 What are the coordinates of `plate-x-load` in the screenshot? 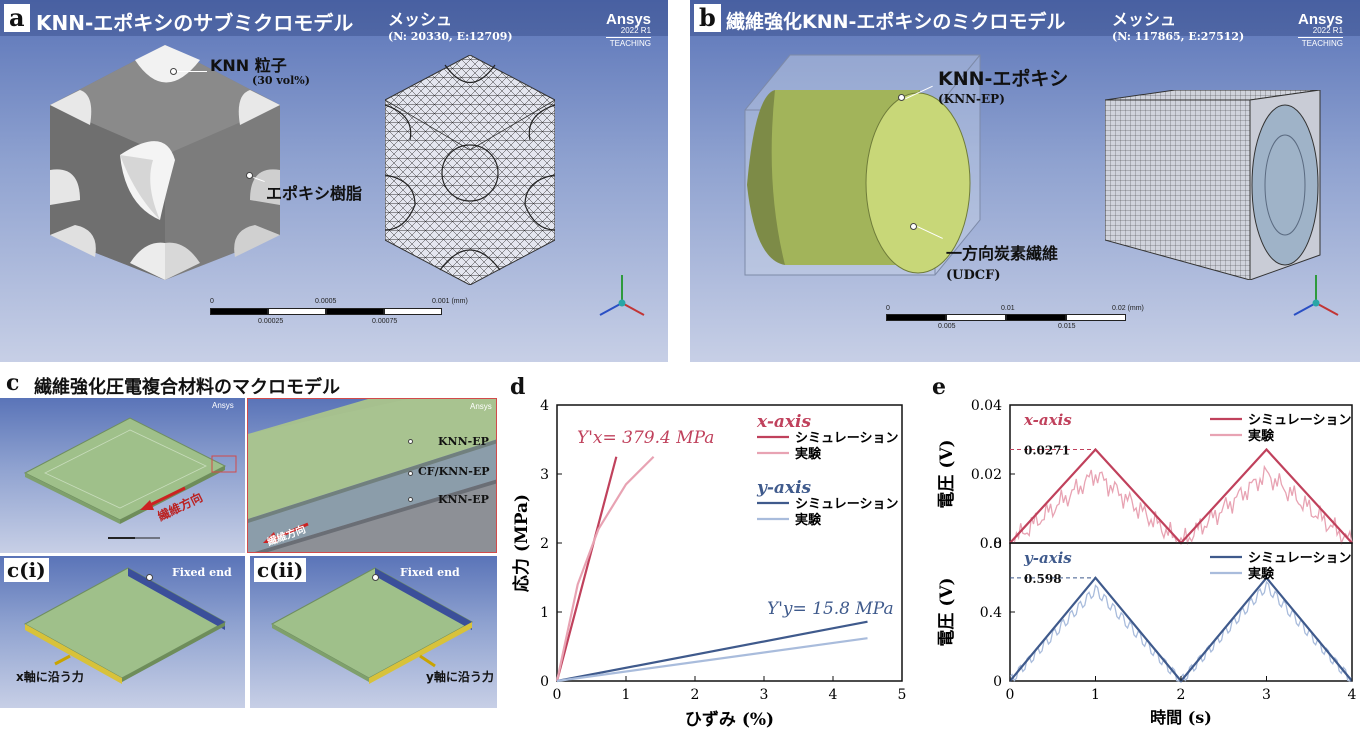 It's located at (125, 625).